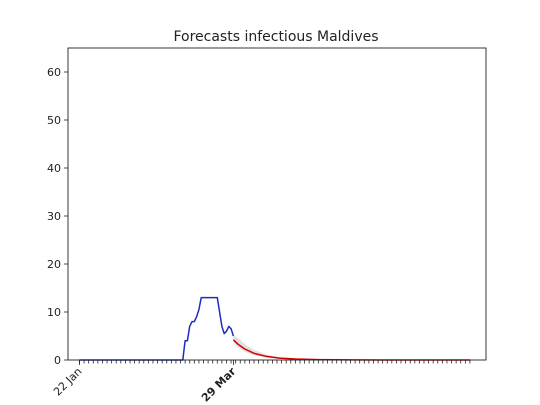  Describe the element at coordinates (68, 382) in the screenshot. I see `x-tick-label: 22 Jan` at that location.